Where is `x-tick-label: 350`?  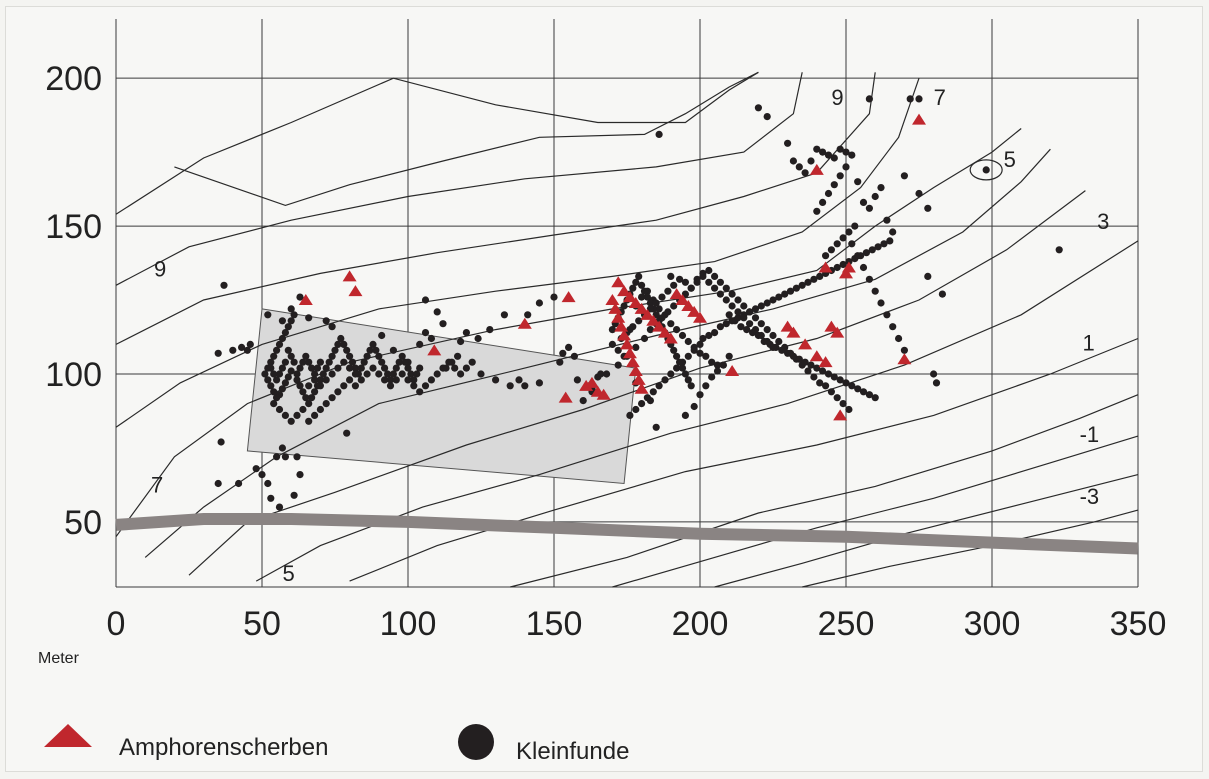 x-tick-label: 350 is located at coordinates (1138, 624).